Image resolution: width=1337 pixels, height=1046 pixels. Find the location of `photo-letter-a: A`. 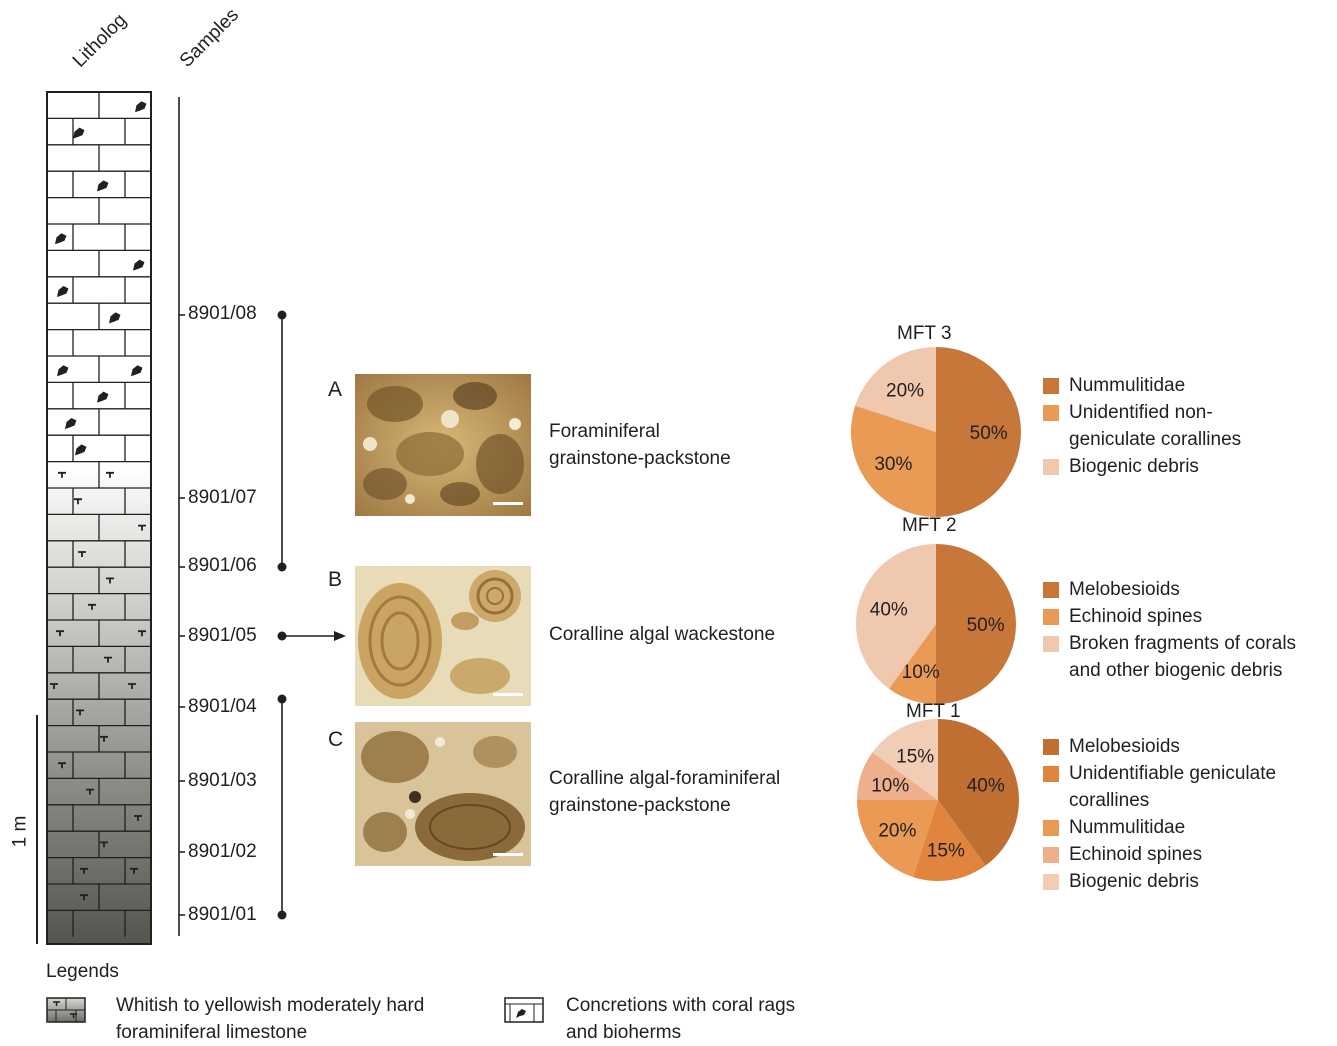

photo-letter-a: A is located at coordinates (335, 389).